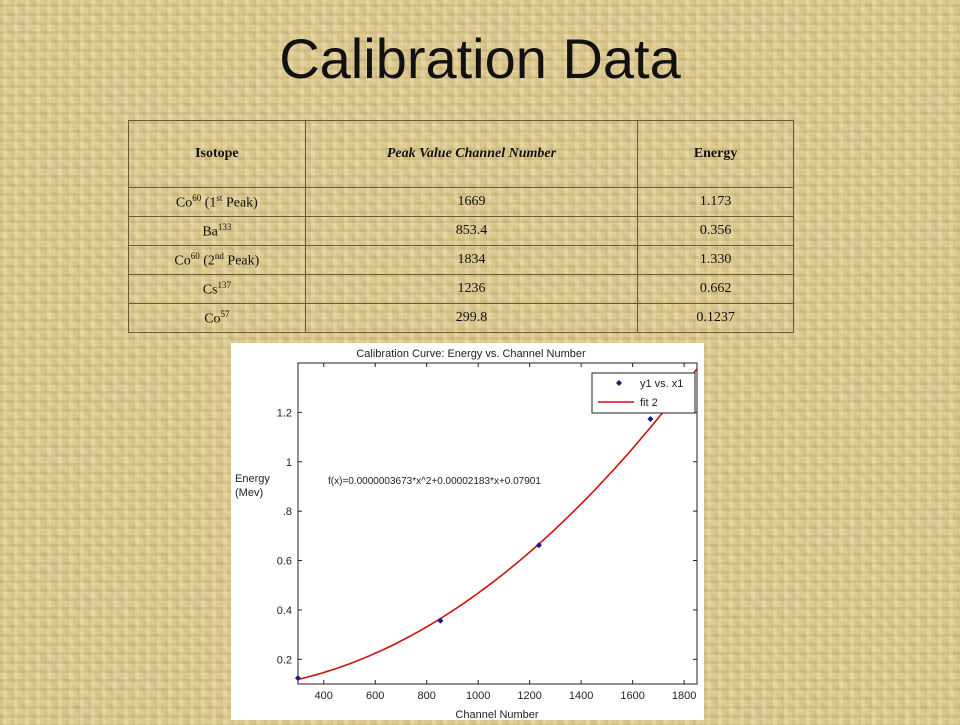 The width and height of the screenshot is (960, 725). What do you see at coordinates (661, 384) in the screenshot?
I see `legend-label-points: y1 vs. x1` at bounding box center [661, 384].